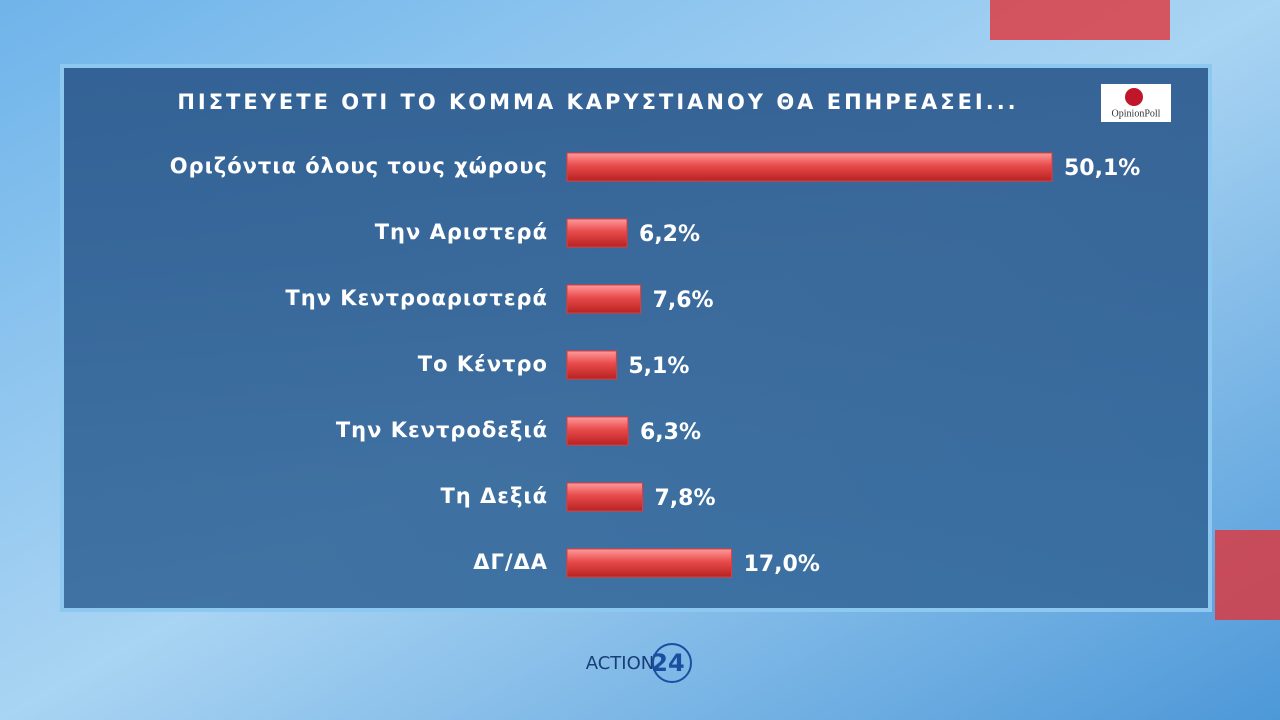 Image resolution: width=1280 pixels, height=720 pixels. Describe the element at coordinates (669, 234) in the screenshot. I see `value-label: 6,2%` at that location.